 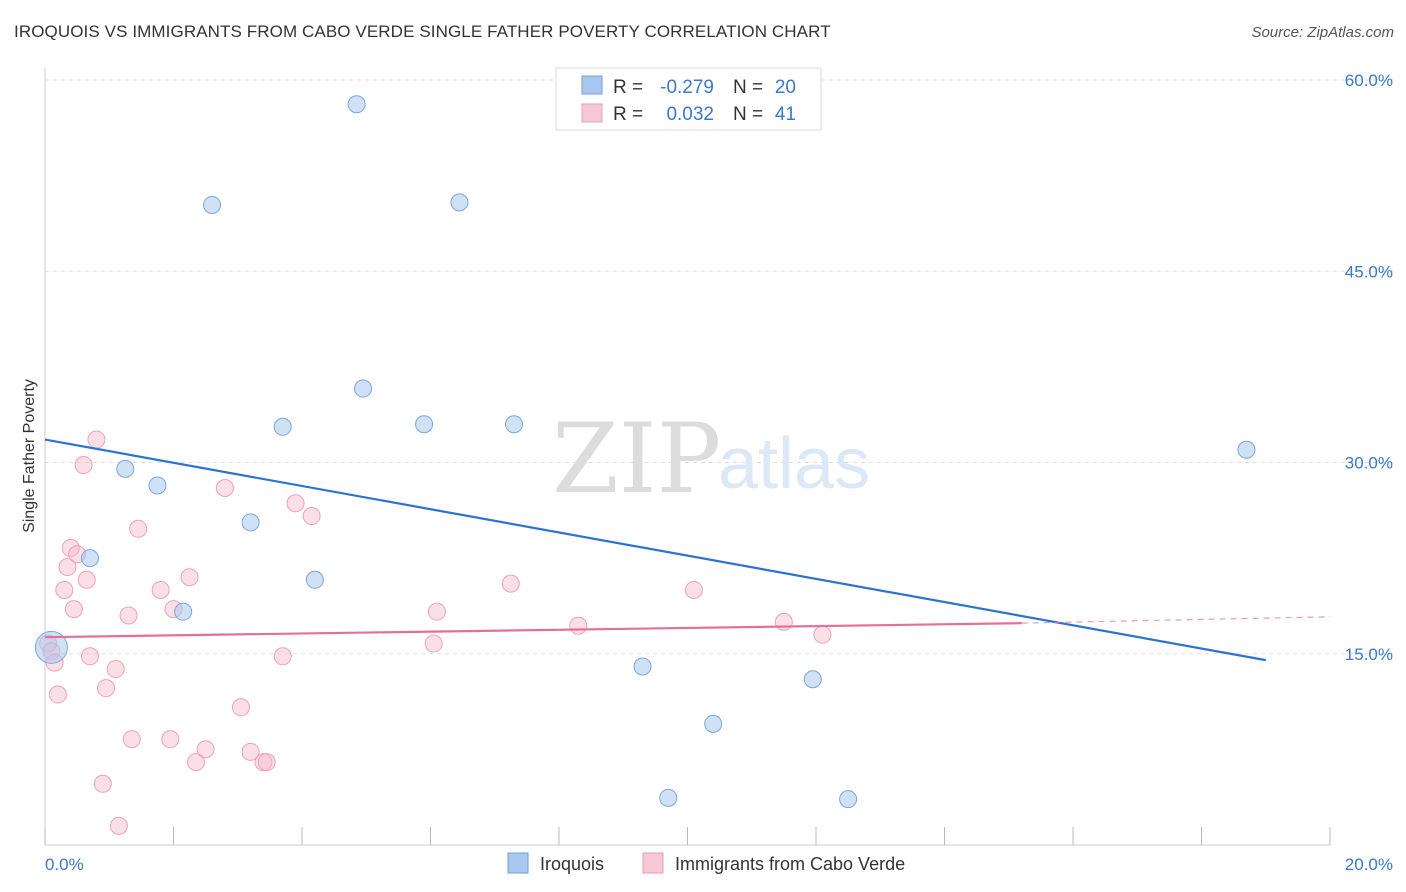 What do you see at coordinates (533, 630) in the screenshot?
I see `caboverde-trend-line` at bounding box center [533, 630].